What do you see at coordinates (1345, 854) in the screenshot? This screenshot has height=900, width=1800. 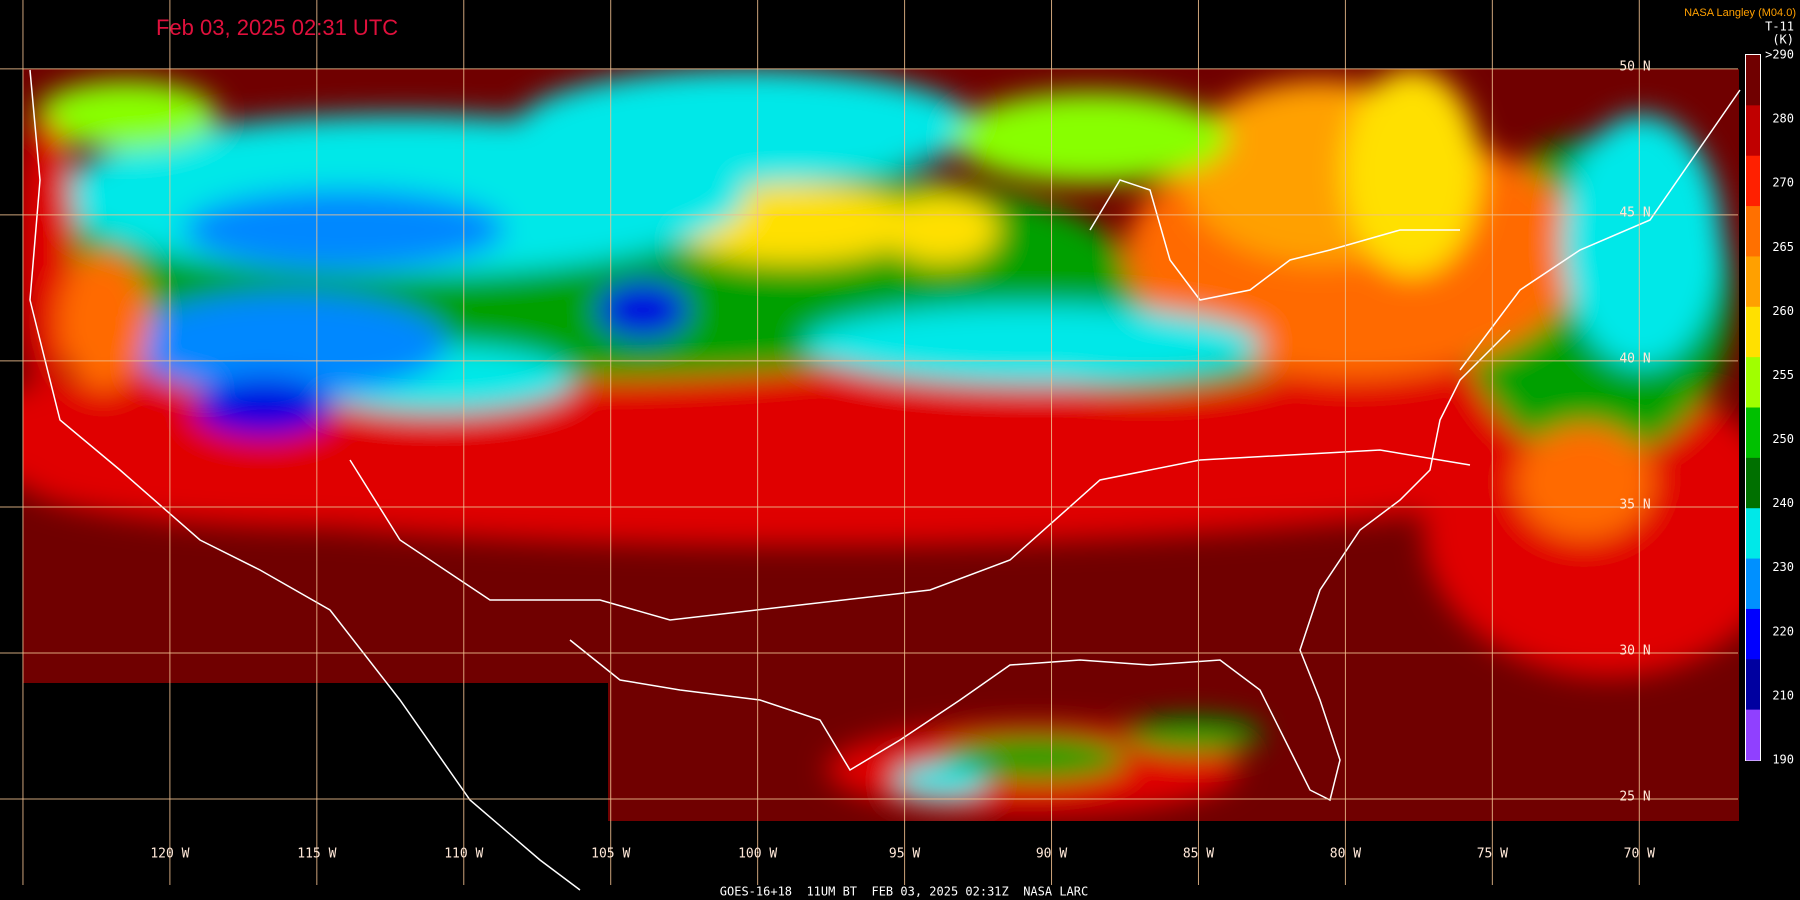 I see `longitude-label: 80 W` at bounding box center [1345, 854].